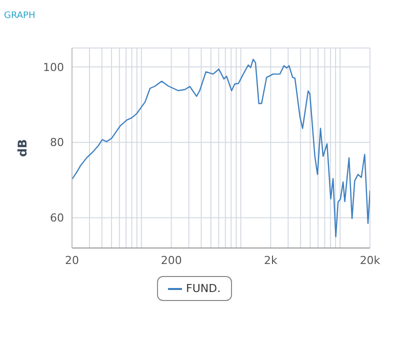 This screenshot has width=409, height=346. Describe the element at coordinates (370, 260) in the screenshot. I see `x-tick-label: 20k` at that location.